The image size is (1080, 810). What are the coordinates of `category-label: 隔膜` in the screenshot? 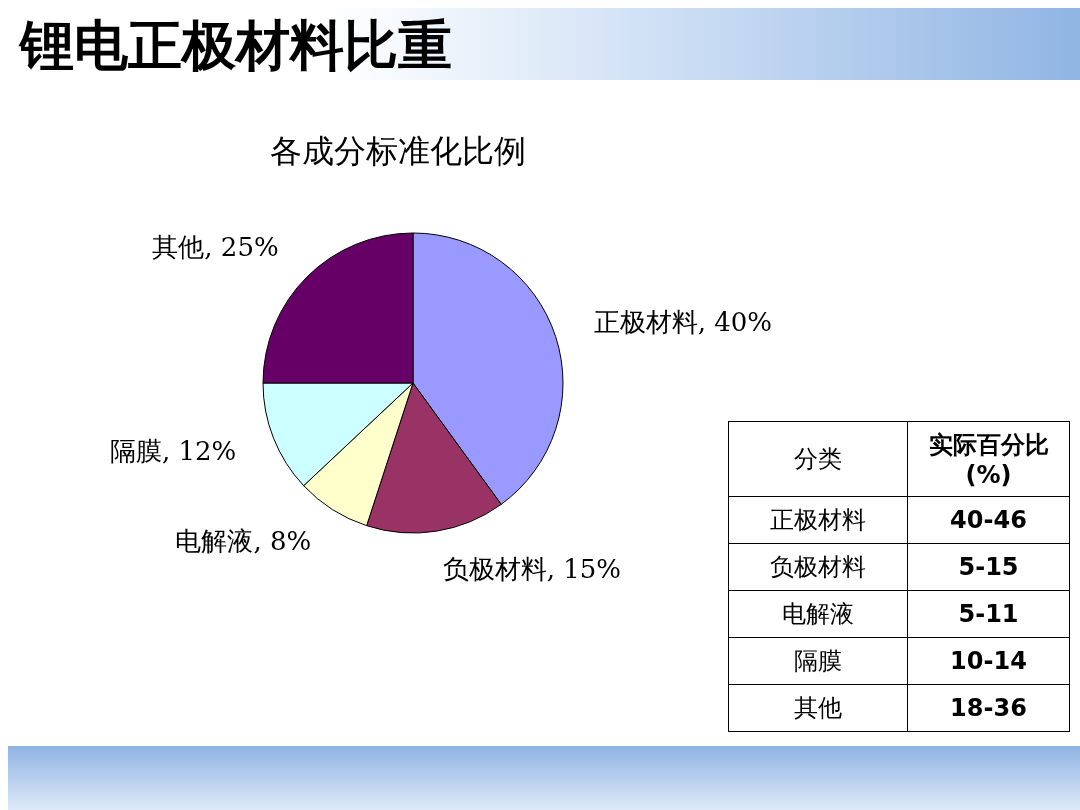 It's located at (818, 661).